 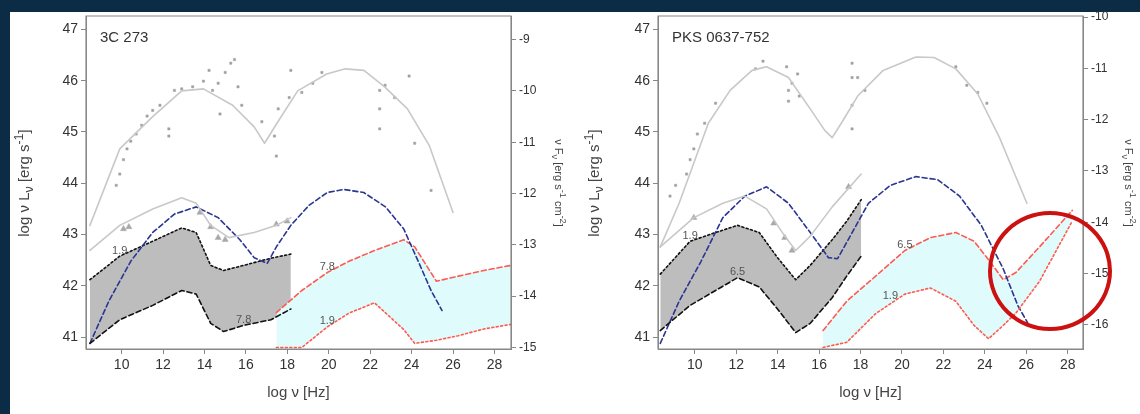 What do you see at coordinates (721, 36) in the screenshot?
I see `text: PKS 0637-752` at bounding box center [721, 36].